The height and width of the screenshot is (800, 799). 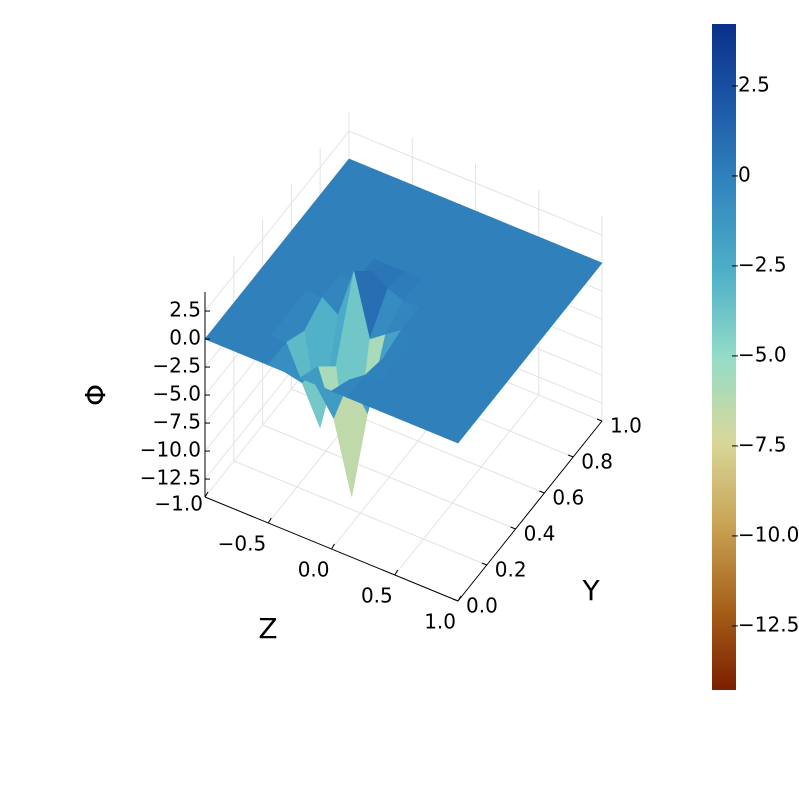 What do you see at coordinates (185, 338) in the screenshot?
I see `z-tick-label: 0.0` at bounding box center [185, 338].